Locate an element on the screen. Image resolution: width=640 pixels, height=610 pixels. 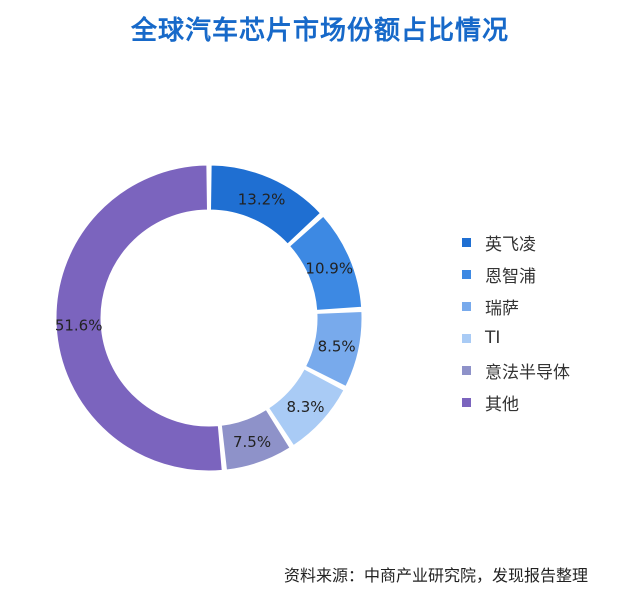
legend-label: 恩智浦 is located at coordinates (510, 276).